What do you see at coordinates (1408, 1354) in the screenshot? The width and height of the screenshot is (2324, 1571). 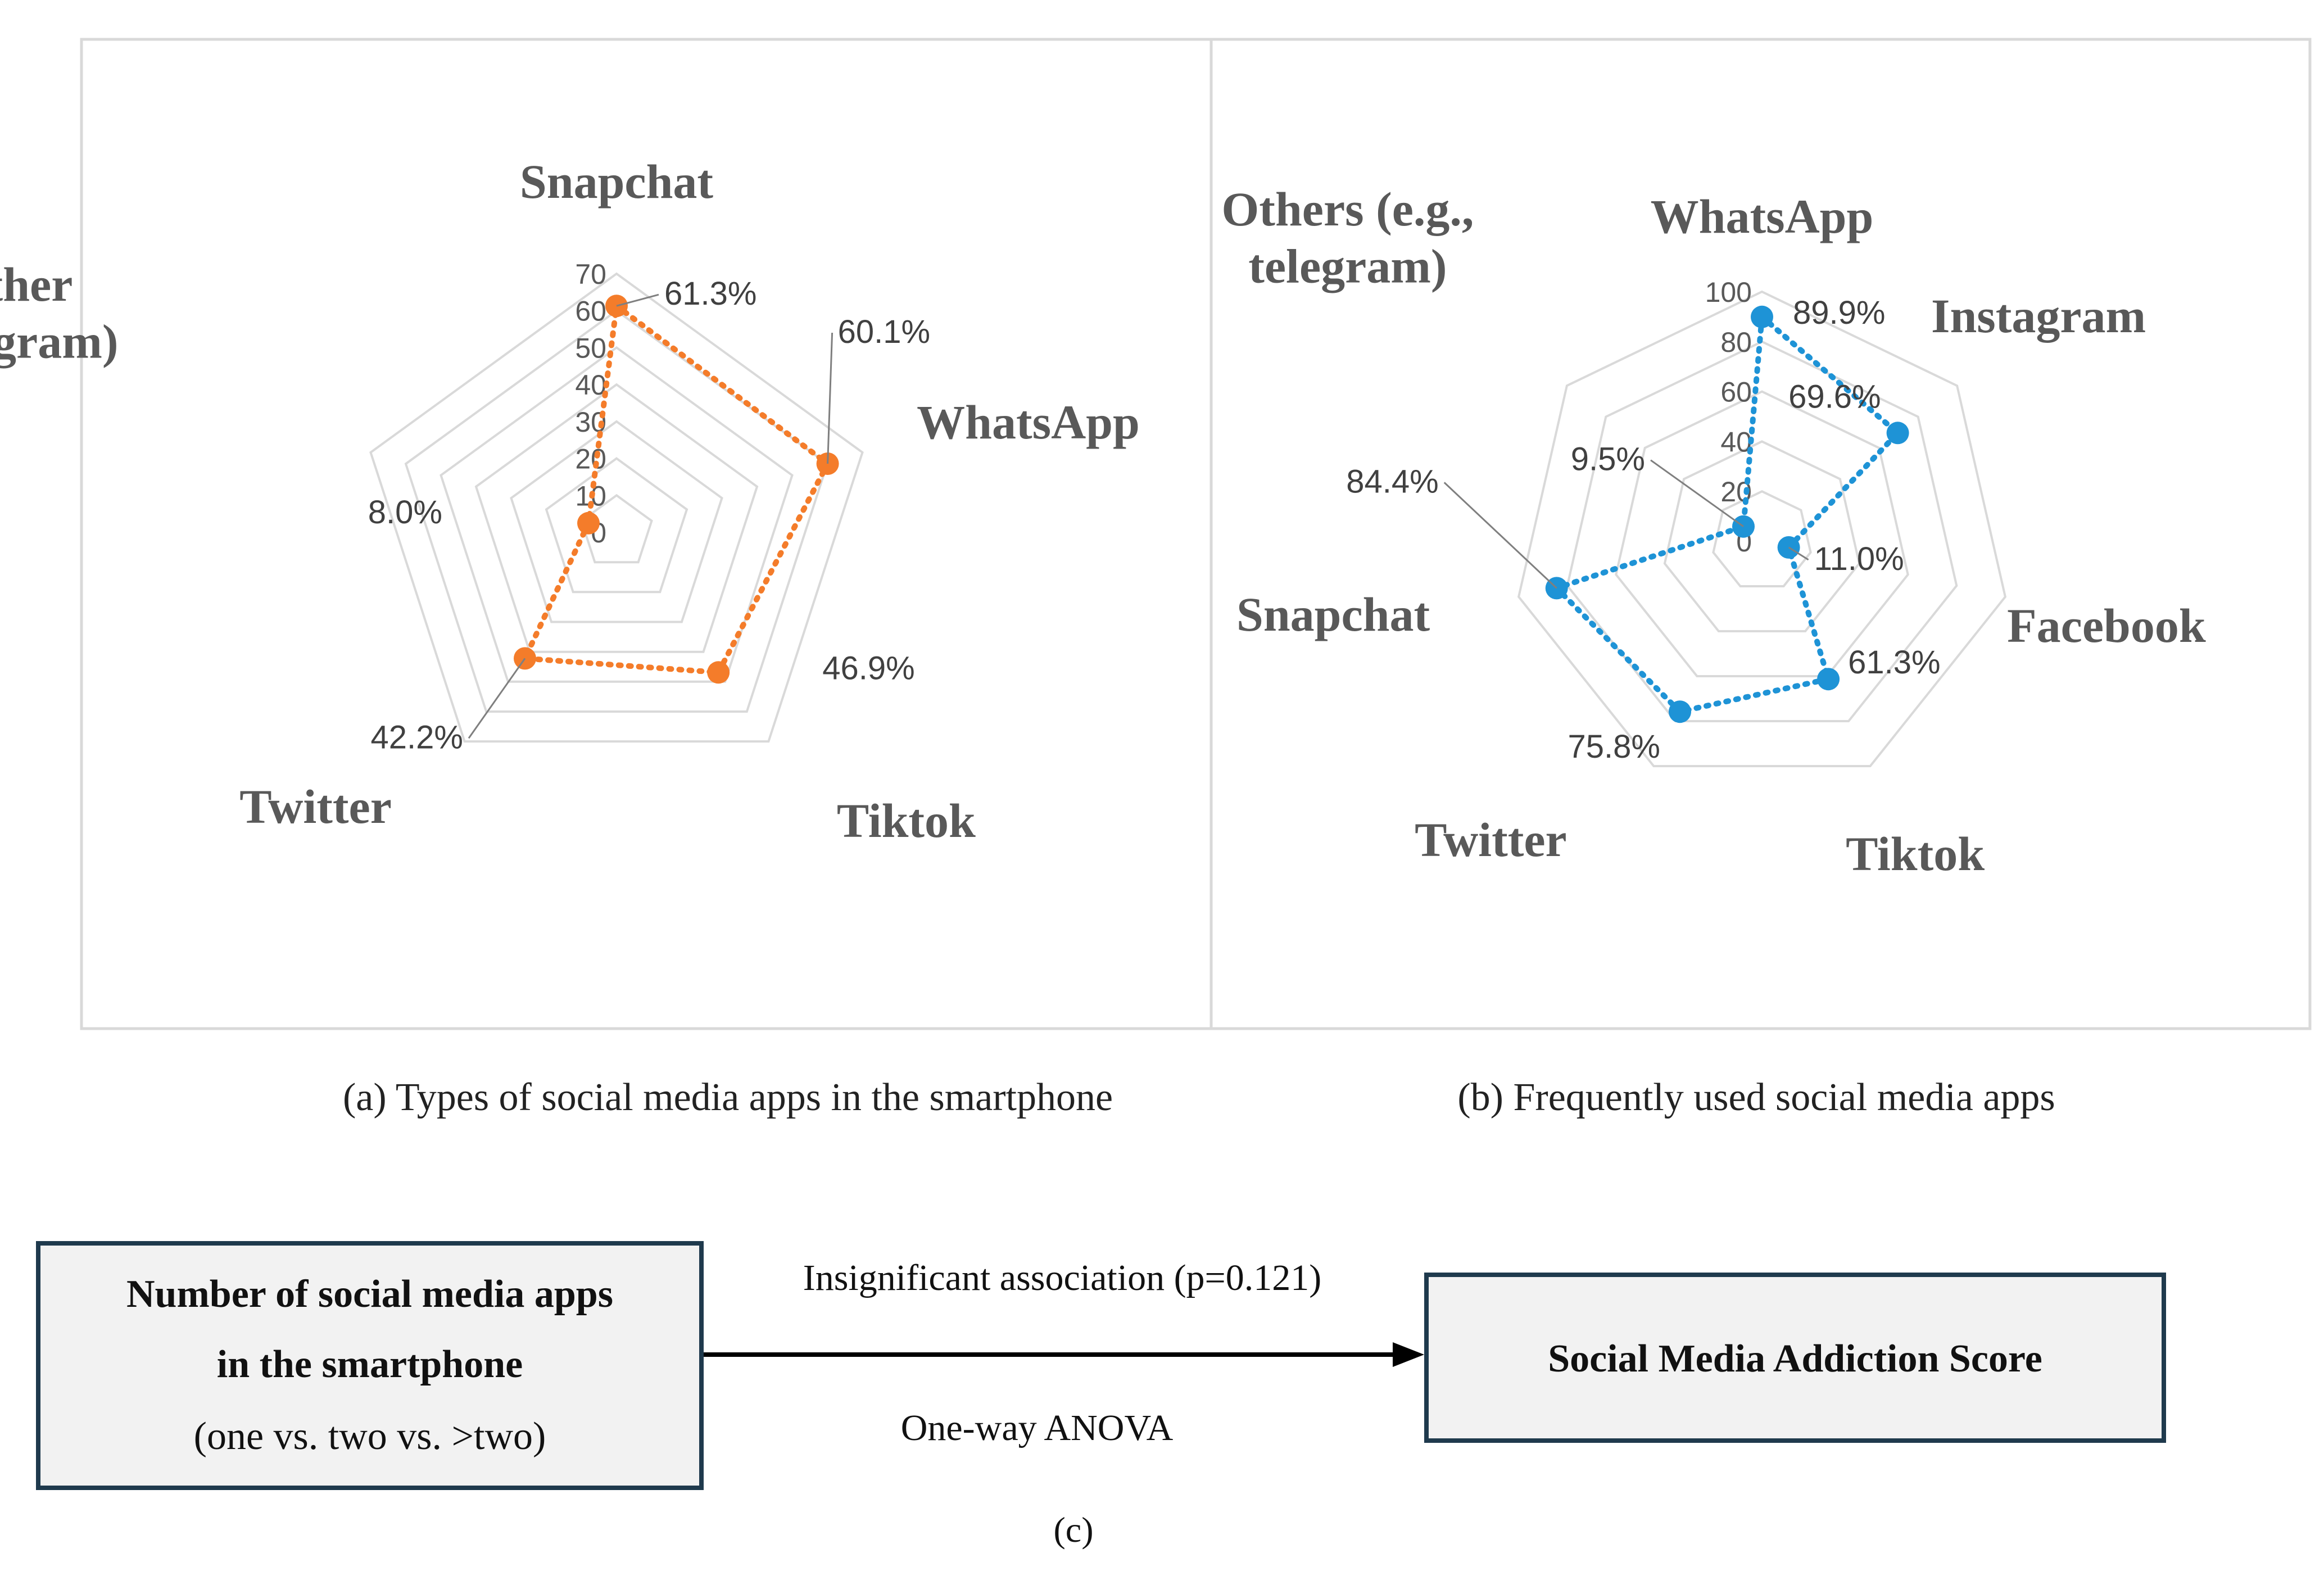 I see `association-arrow-head` at bounding box center [1408, 1354].